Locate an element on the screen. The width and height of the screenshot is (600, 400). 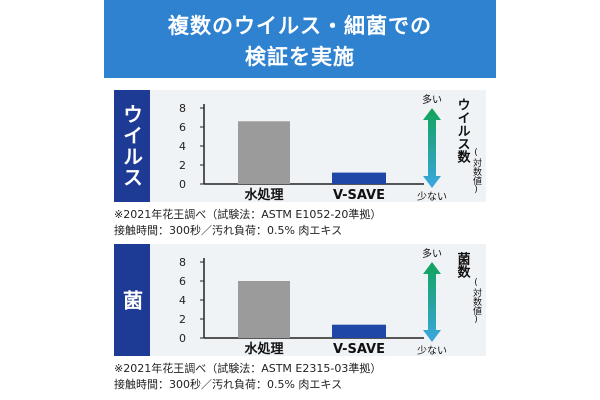
title-banner: 複数のウイルス・細菌での 検証を実施 is located at coordinates (300, 39).